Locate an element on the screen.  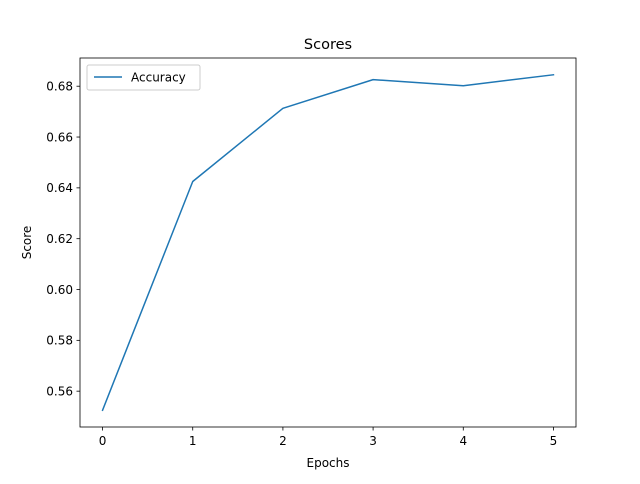
y-axis-label: Score is located at coordinates (27, 243).